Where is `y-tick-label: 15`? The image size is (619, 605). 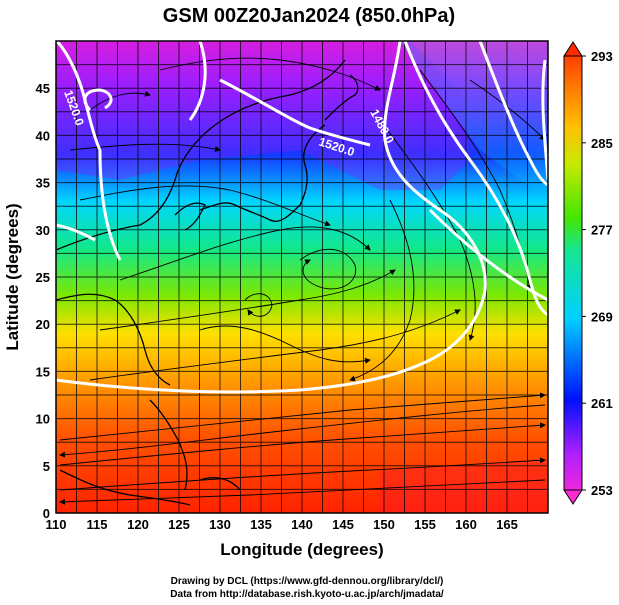 y-tick-label: 15 is located at coordinates (43, 371).